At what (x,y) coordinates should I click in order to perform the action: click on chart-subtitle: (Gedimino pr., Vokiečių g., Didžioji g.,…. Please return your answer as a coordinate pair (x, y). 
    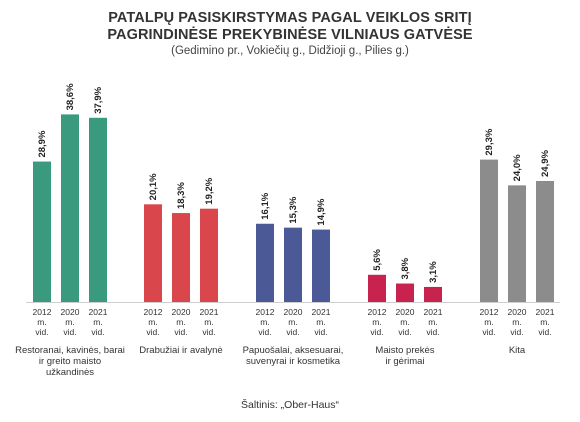
    Looking at the image, I should click on (290, 51).